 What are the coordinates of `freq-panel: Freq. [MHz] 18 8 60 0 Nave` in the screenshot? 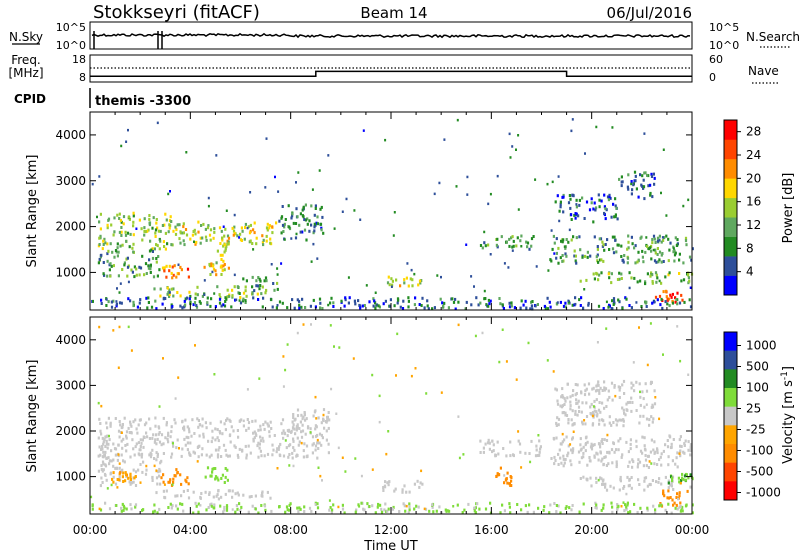 It's located at (393, 68).